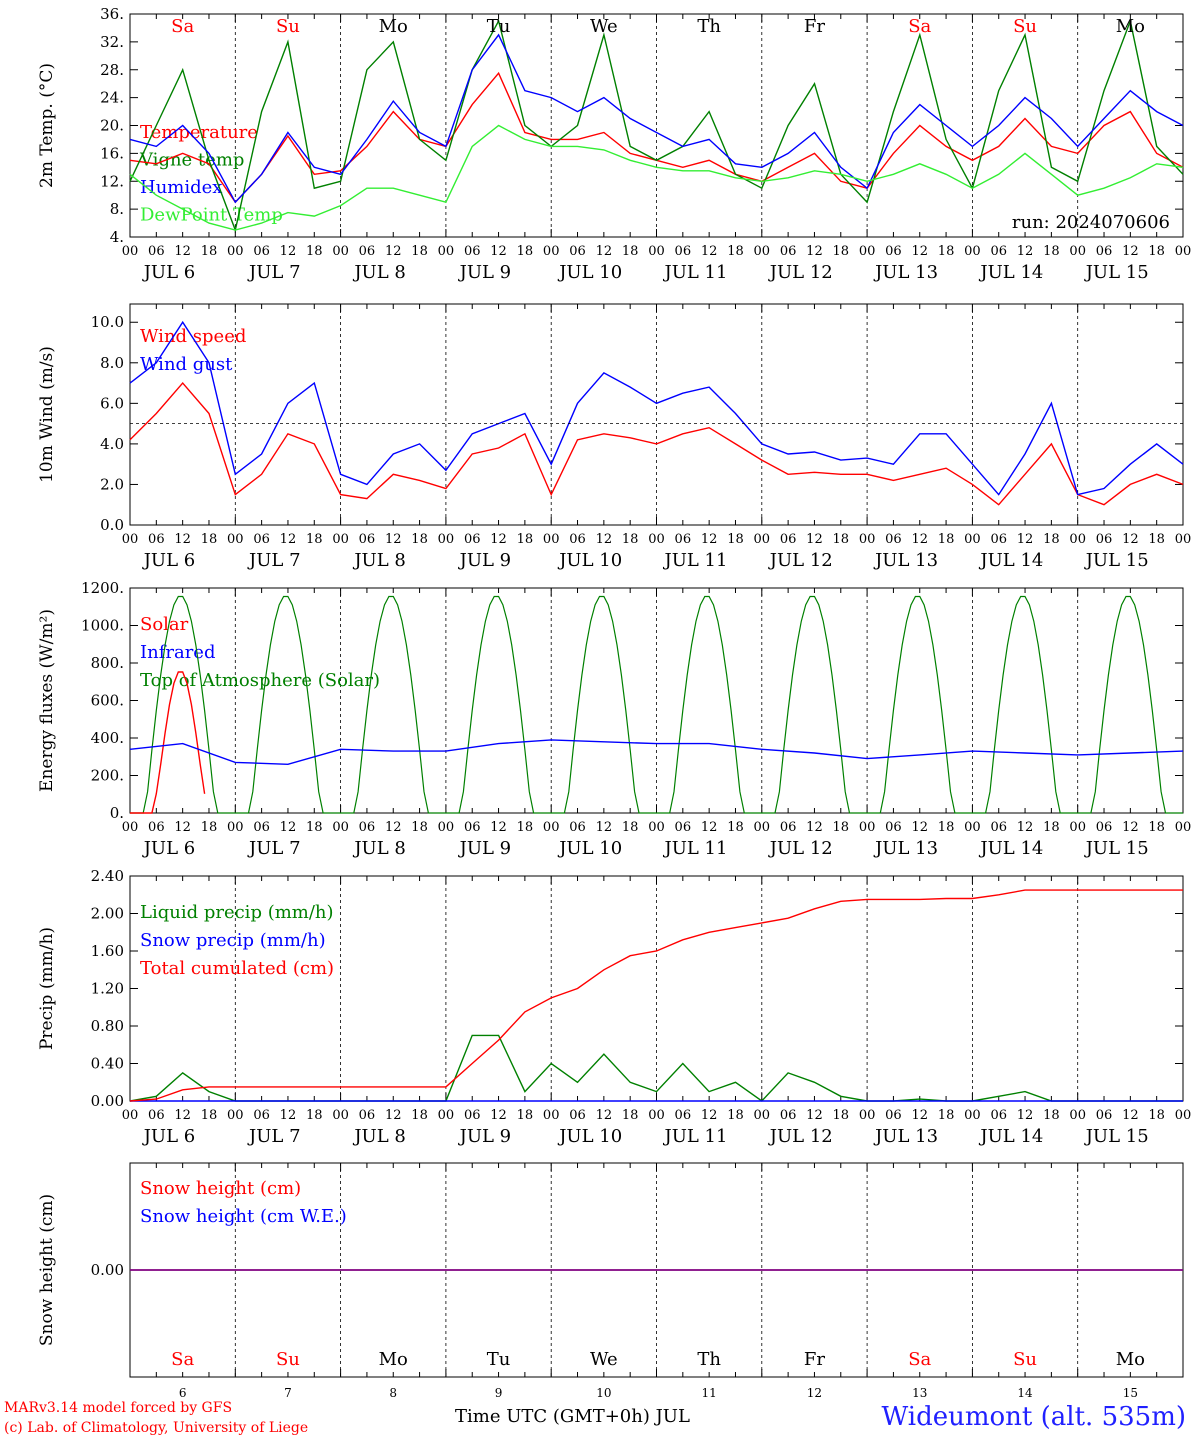  I want to click on legend-4-0: Snow height (cm), so click(220, 1188).